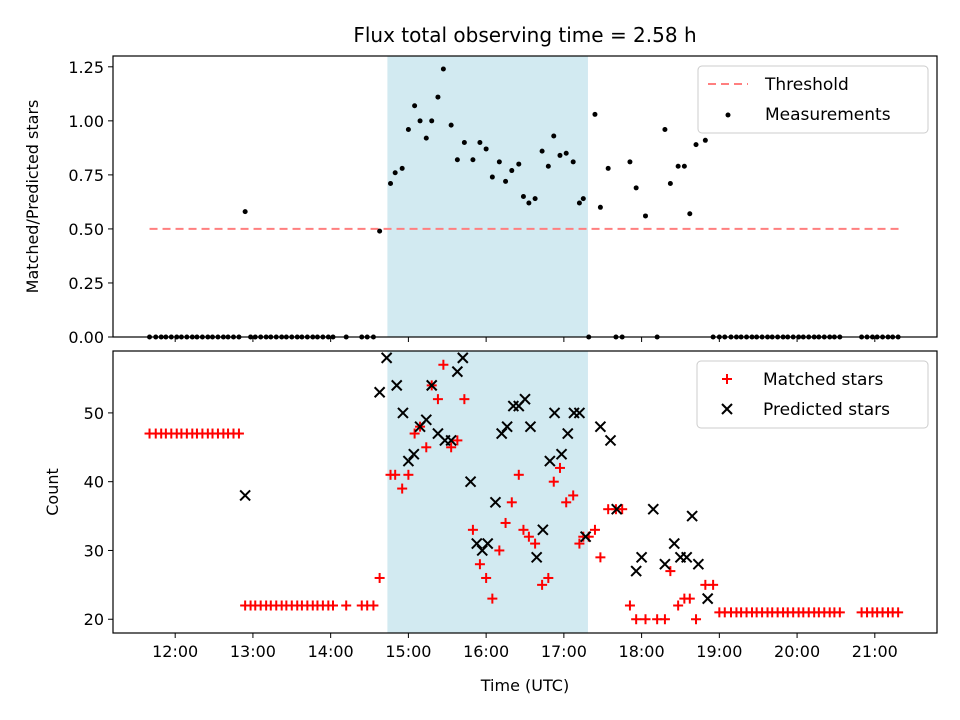  I want to click on legend-measurements-label: Measurements, so click(828, 115).